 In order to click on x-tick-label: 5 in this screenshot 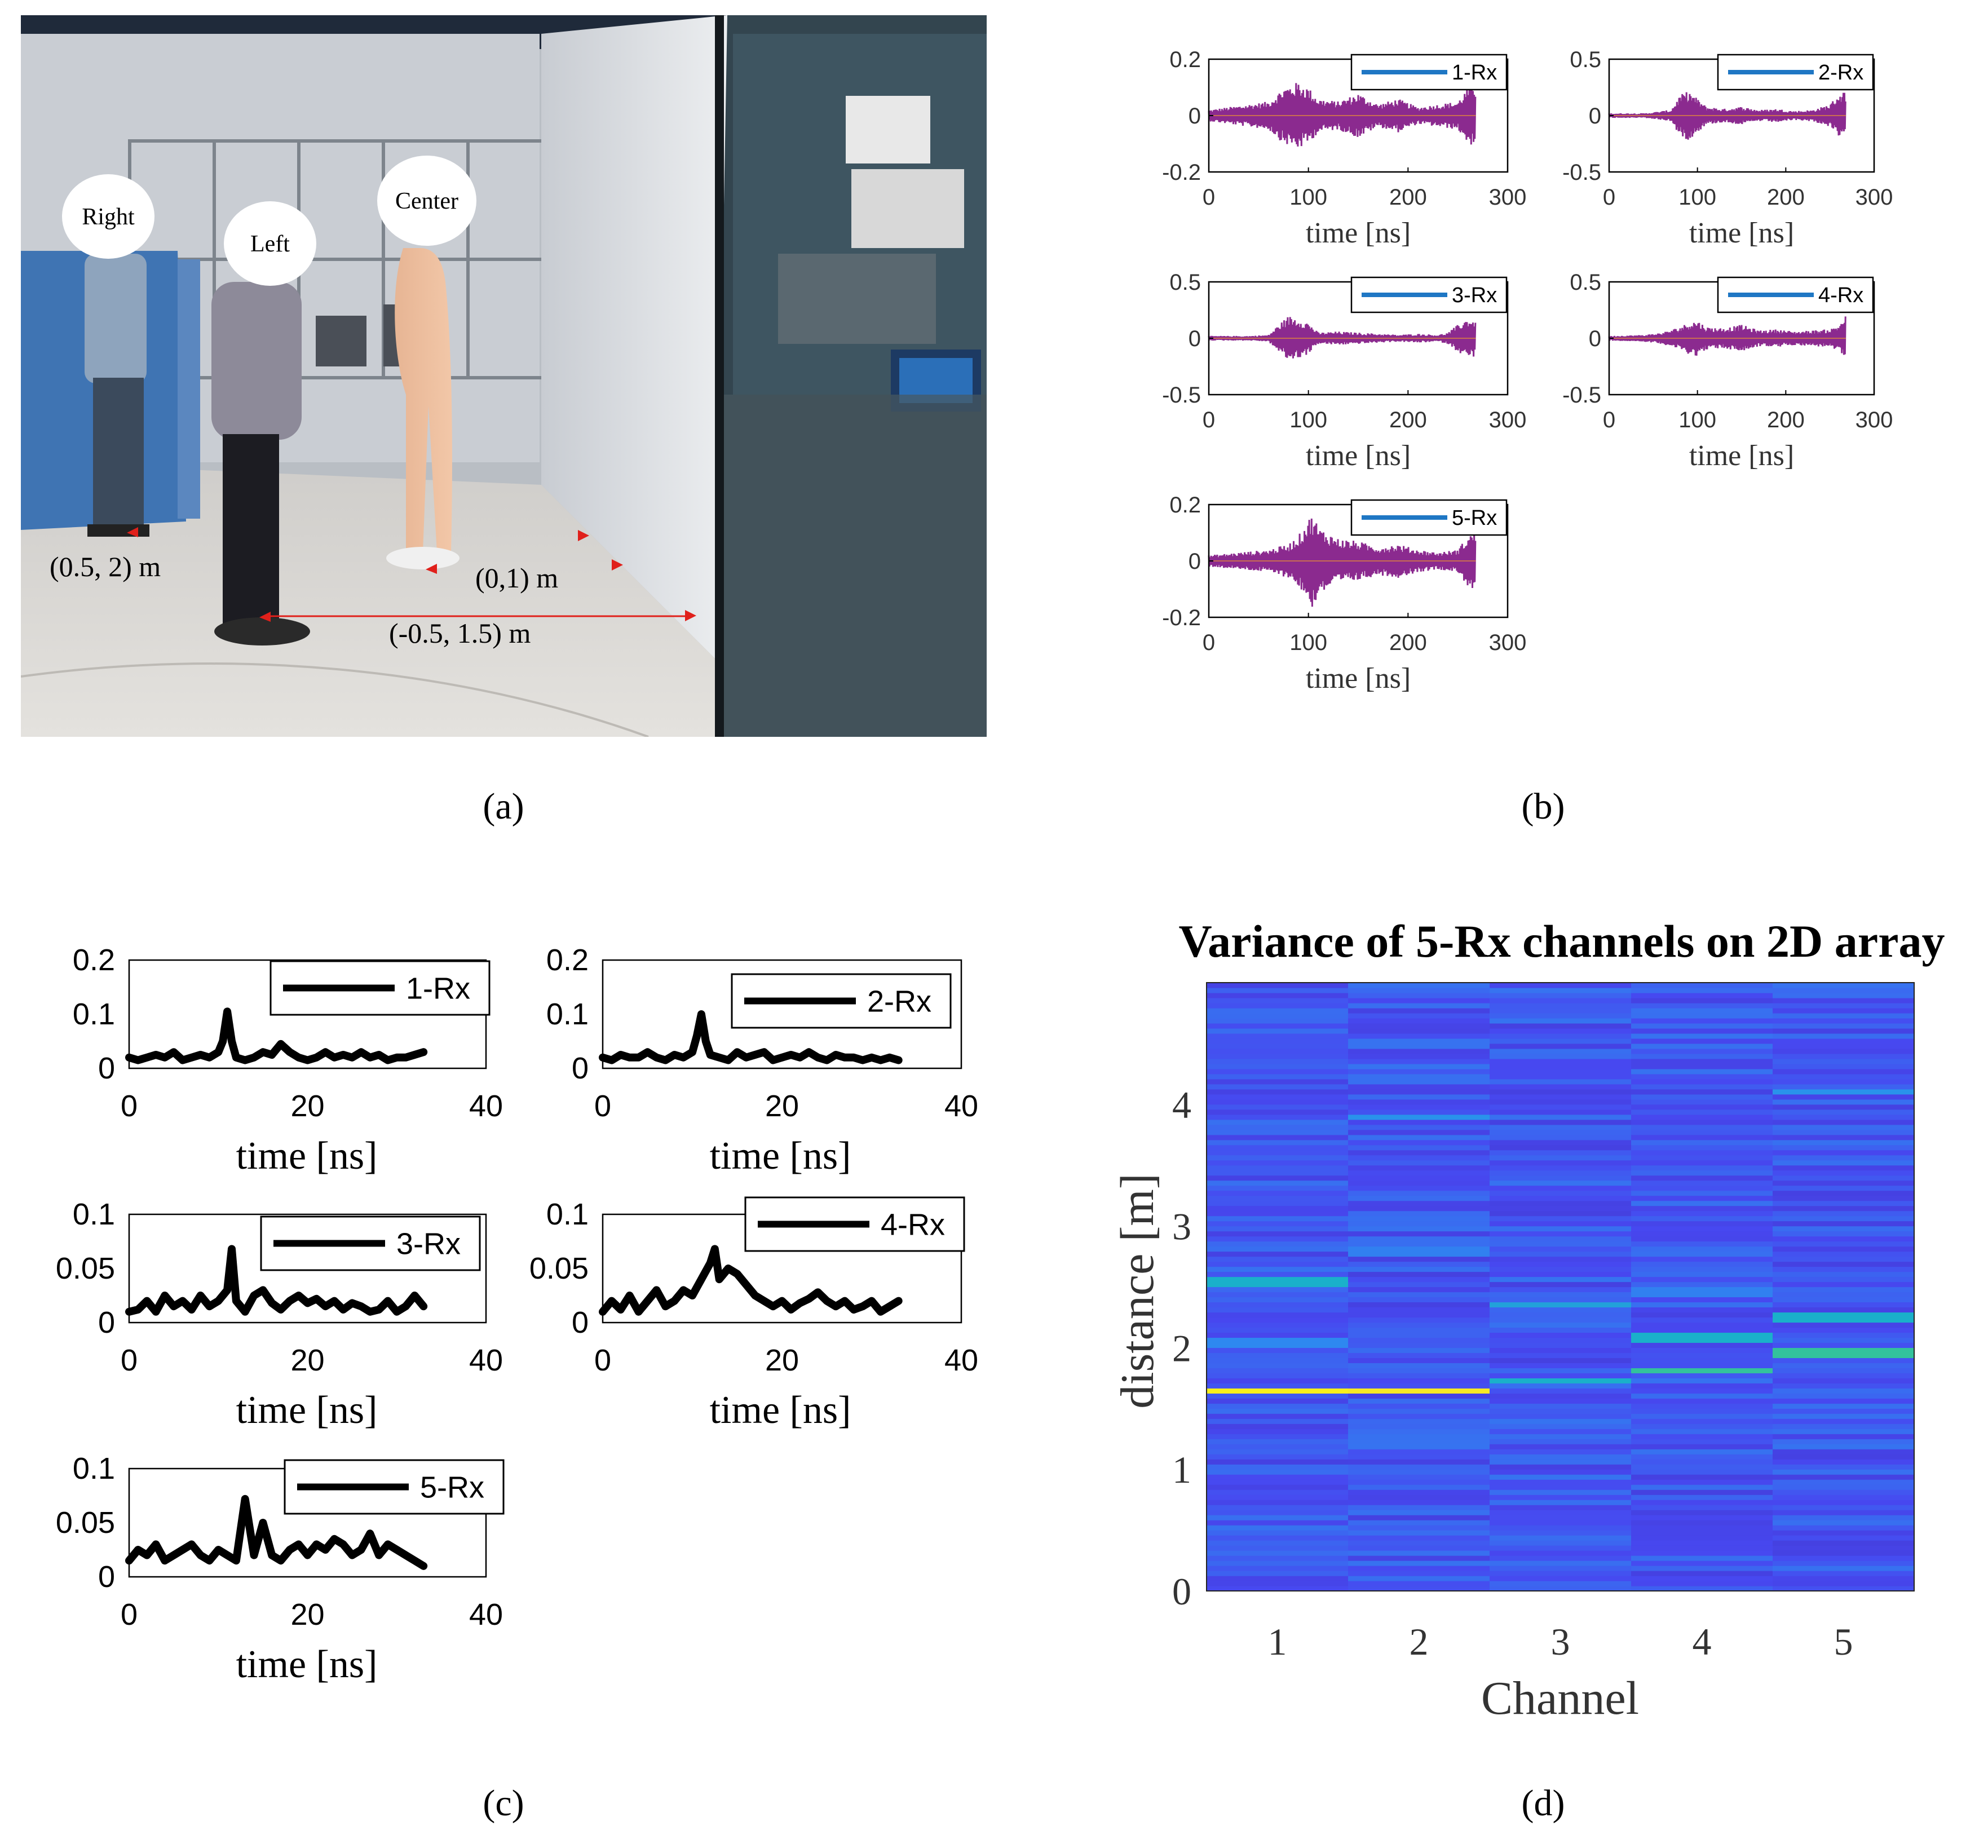, I will do `click(1843, 1641)`.